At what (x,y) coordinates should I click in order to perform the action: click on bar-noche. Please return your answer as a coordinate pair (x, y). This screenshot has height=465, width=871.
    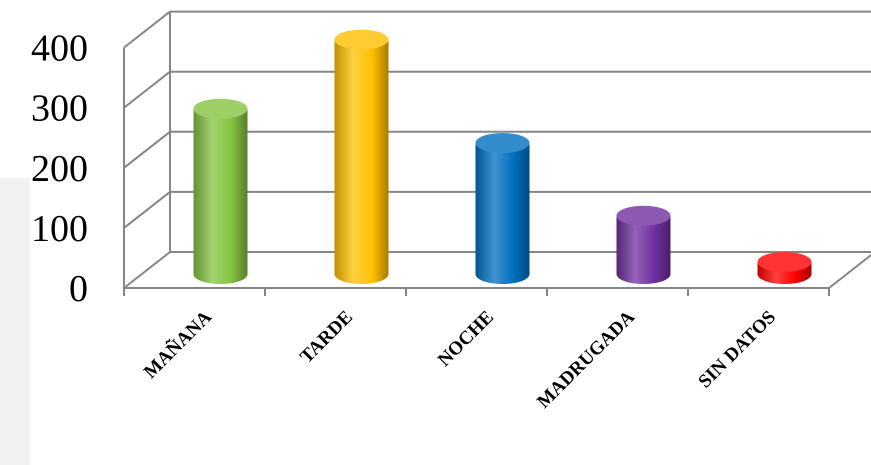
    Looking at the image, I should click on (502, 208).